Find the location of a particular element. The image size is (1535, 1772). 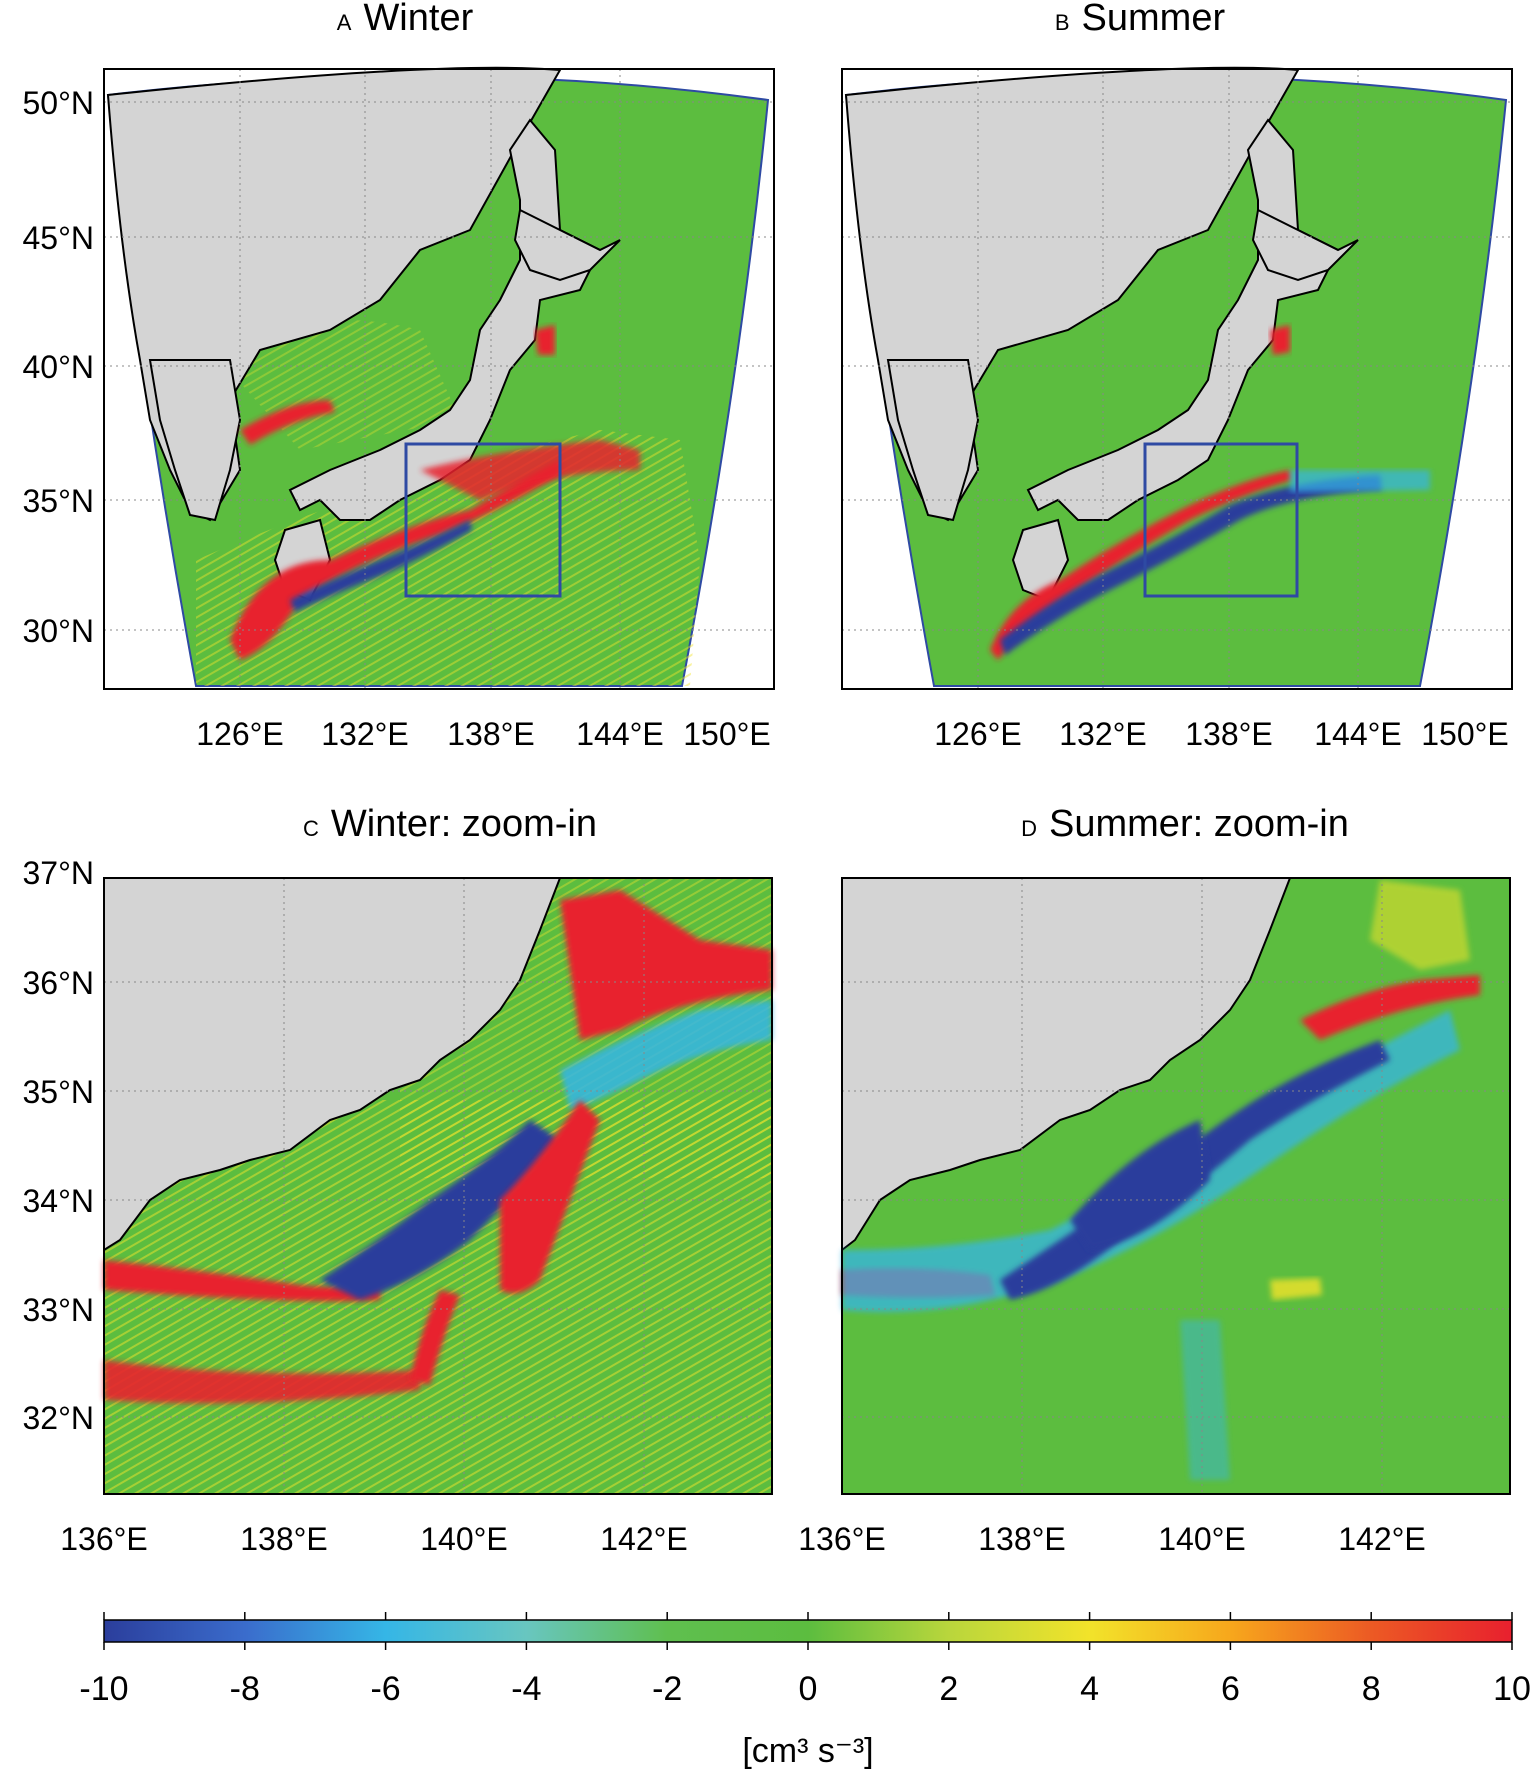

panel-a-eddy-texture is located at coordinates (448, 558).